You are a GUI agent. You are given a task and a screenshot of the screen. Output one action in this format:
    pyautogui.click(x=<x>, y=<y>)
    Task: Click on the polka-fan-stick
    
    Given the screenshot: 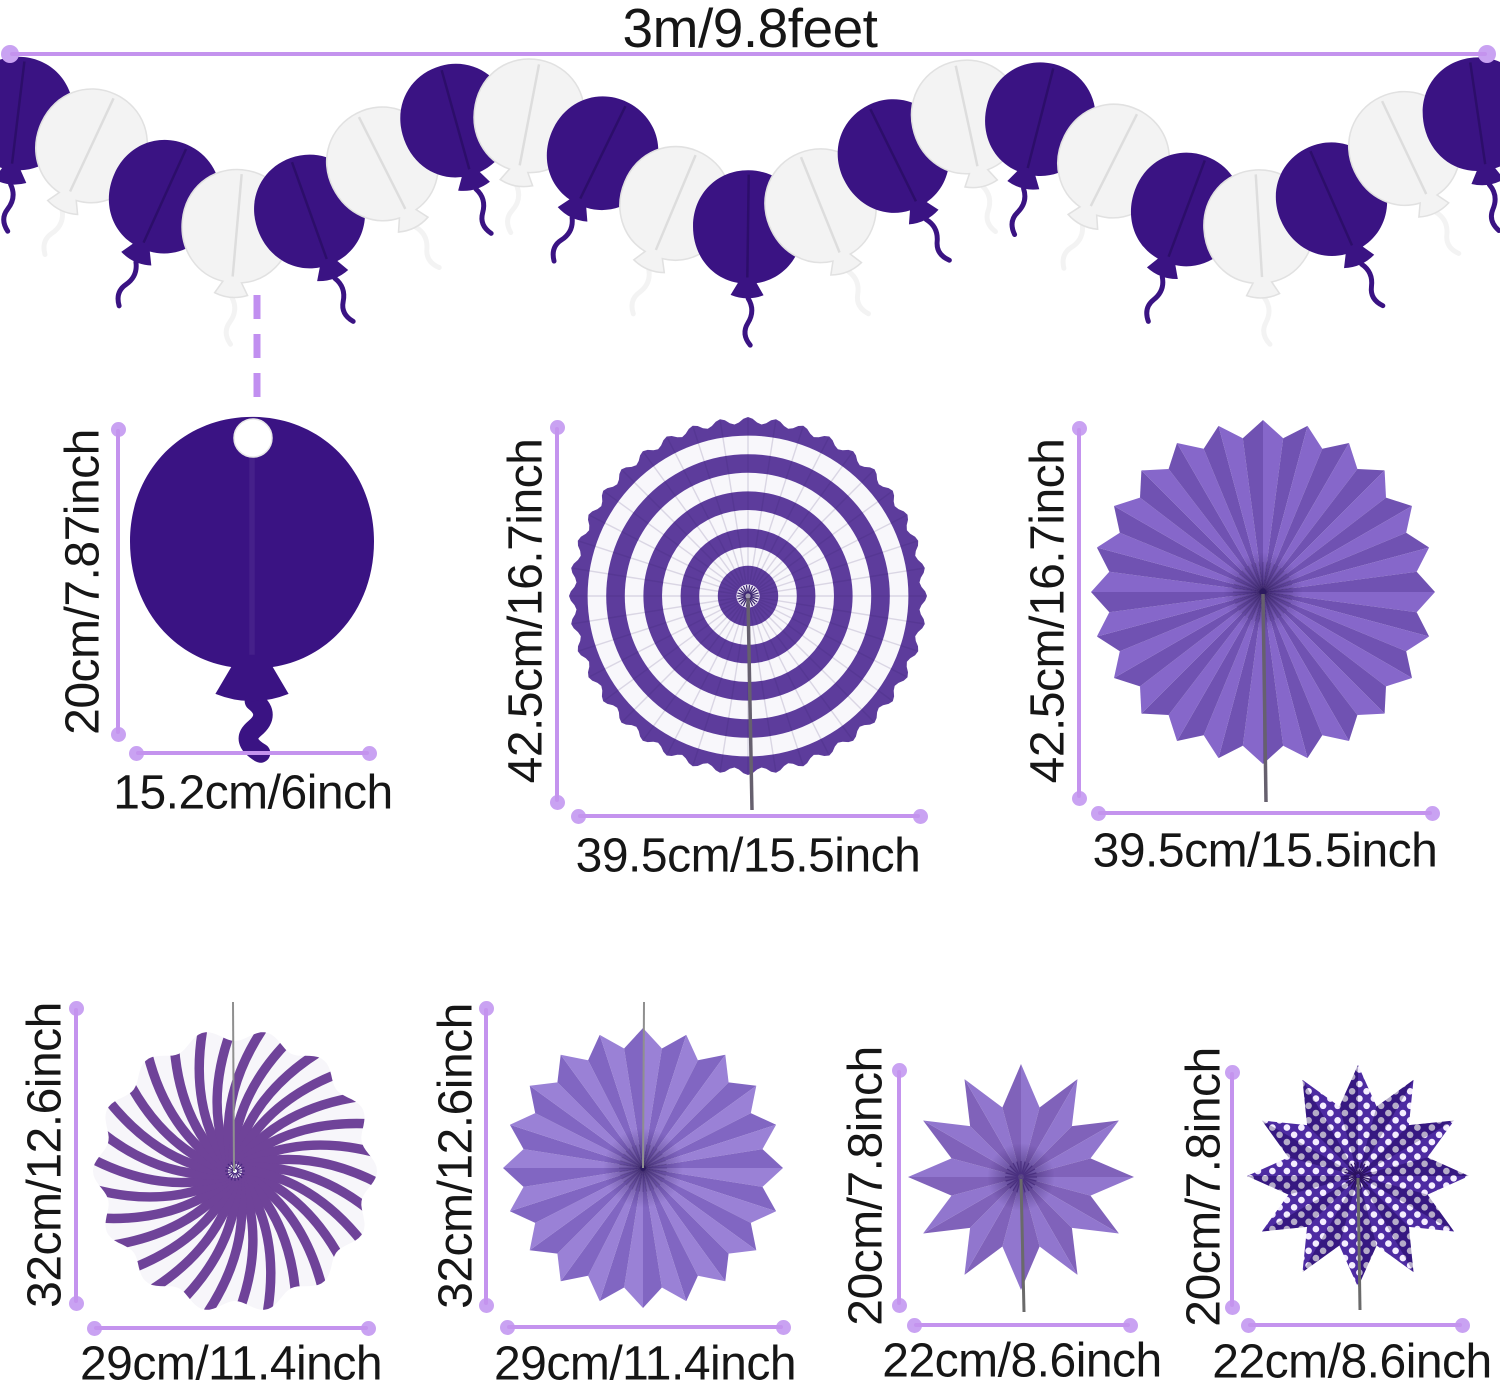 What is the action you would take?
    pyautogui.click(x=1359, y=1244)
    